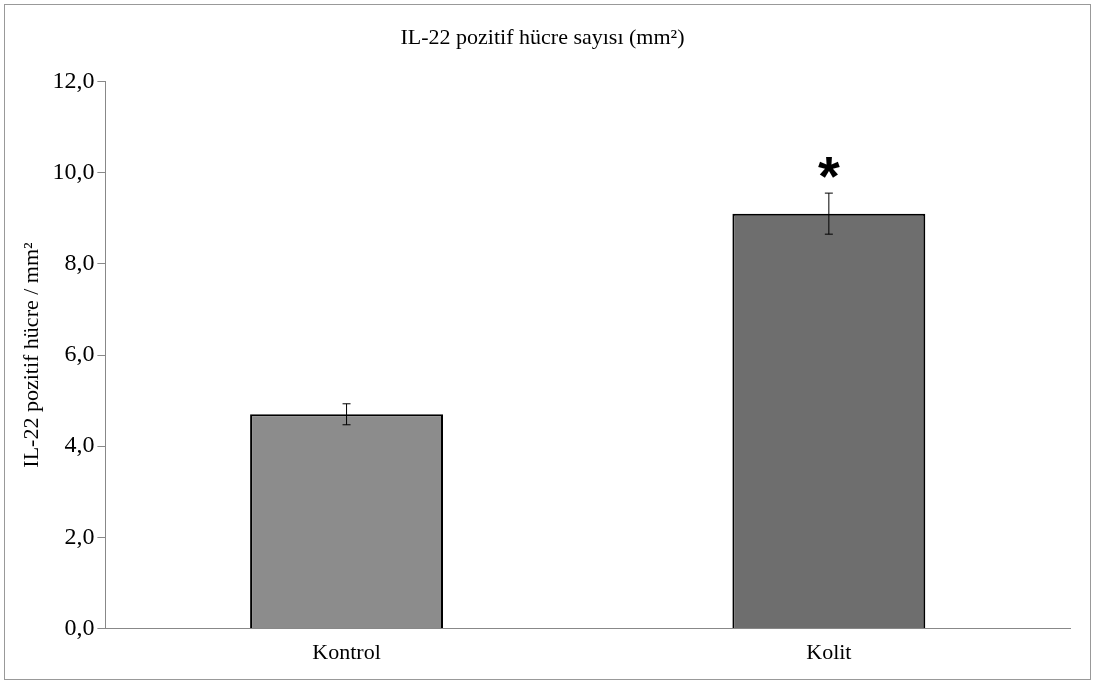 The width and height of the screenshot is (1095, 684). Describe the element at coordinates (829, 651) in the screenshot. I see `x-tick-label: Kolit` at that location.